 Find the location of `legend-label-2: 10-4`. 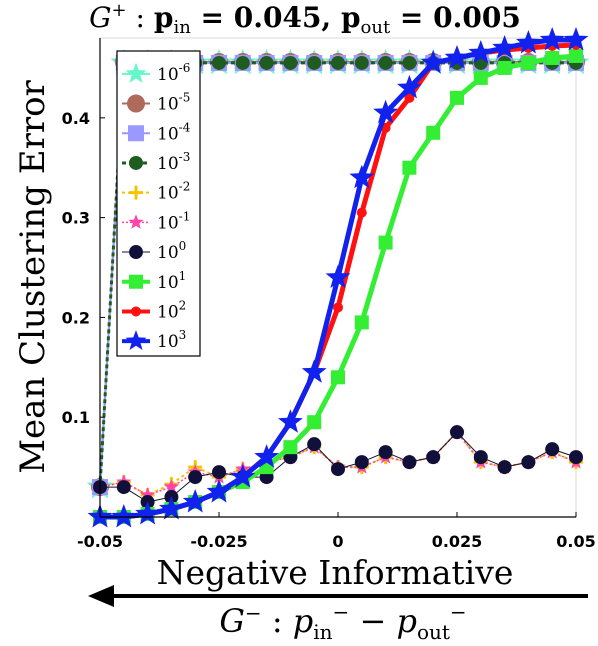

legend-label-2: 10-4 is located at coordinates (174, 132).